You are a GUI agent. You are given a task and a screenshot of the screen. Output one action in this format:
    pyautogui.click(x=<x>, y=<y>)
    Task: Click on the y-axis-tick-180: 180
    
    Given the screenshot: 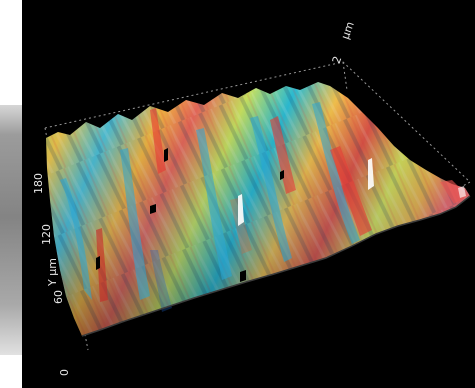 What is the action you would take?
    pyautogui.click(x=38, y=183)
    